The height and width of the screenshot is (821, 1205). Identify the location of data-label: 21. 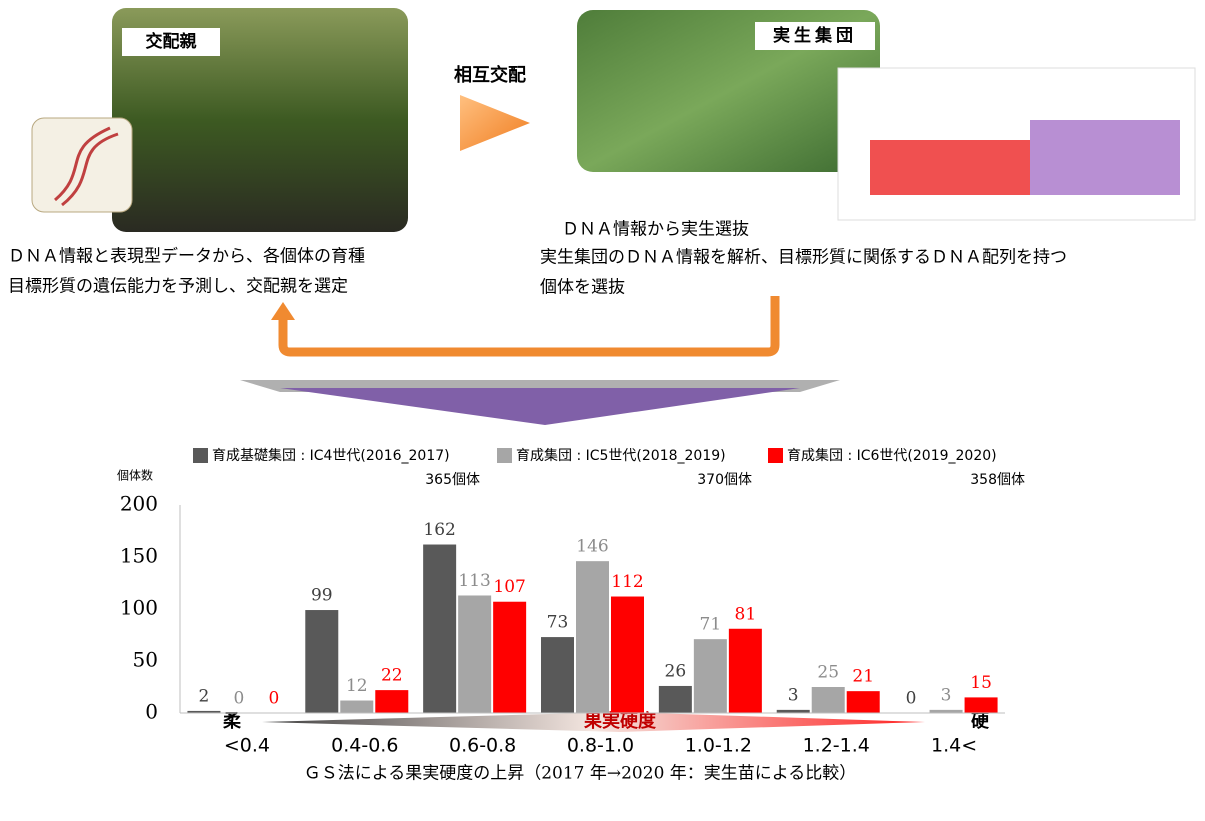
(863, 677).